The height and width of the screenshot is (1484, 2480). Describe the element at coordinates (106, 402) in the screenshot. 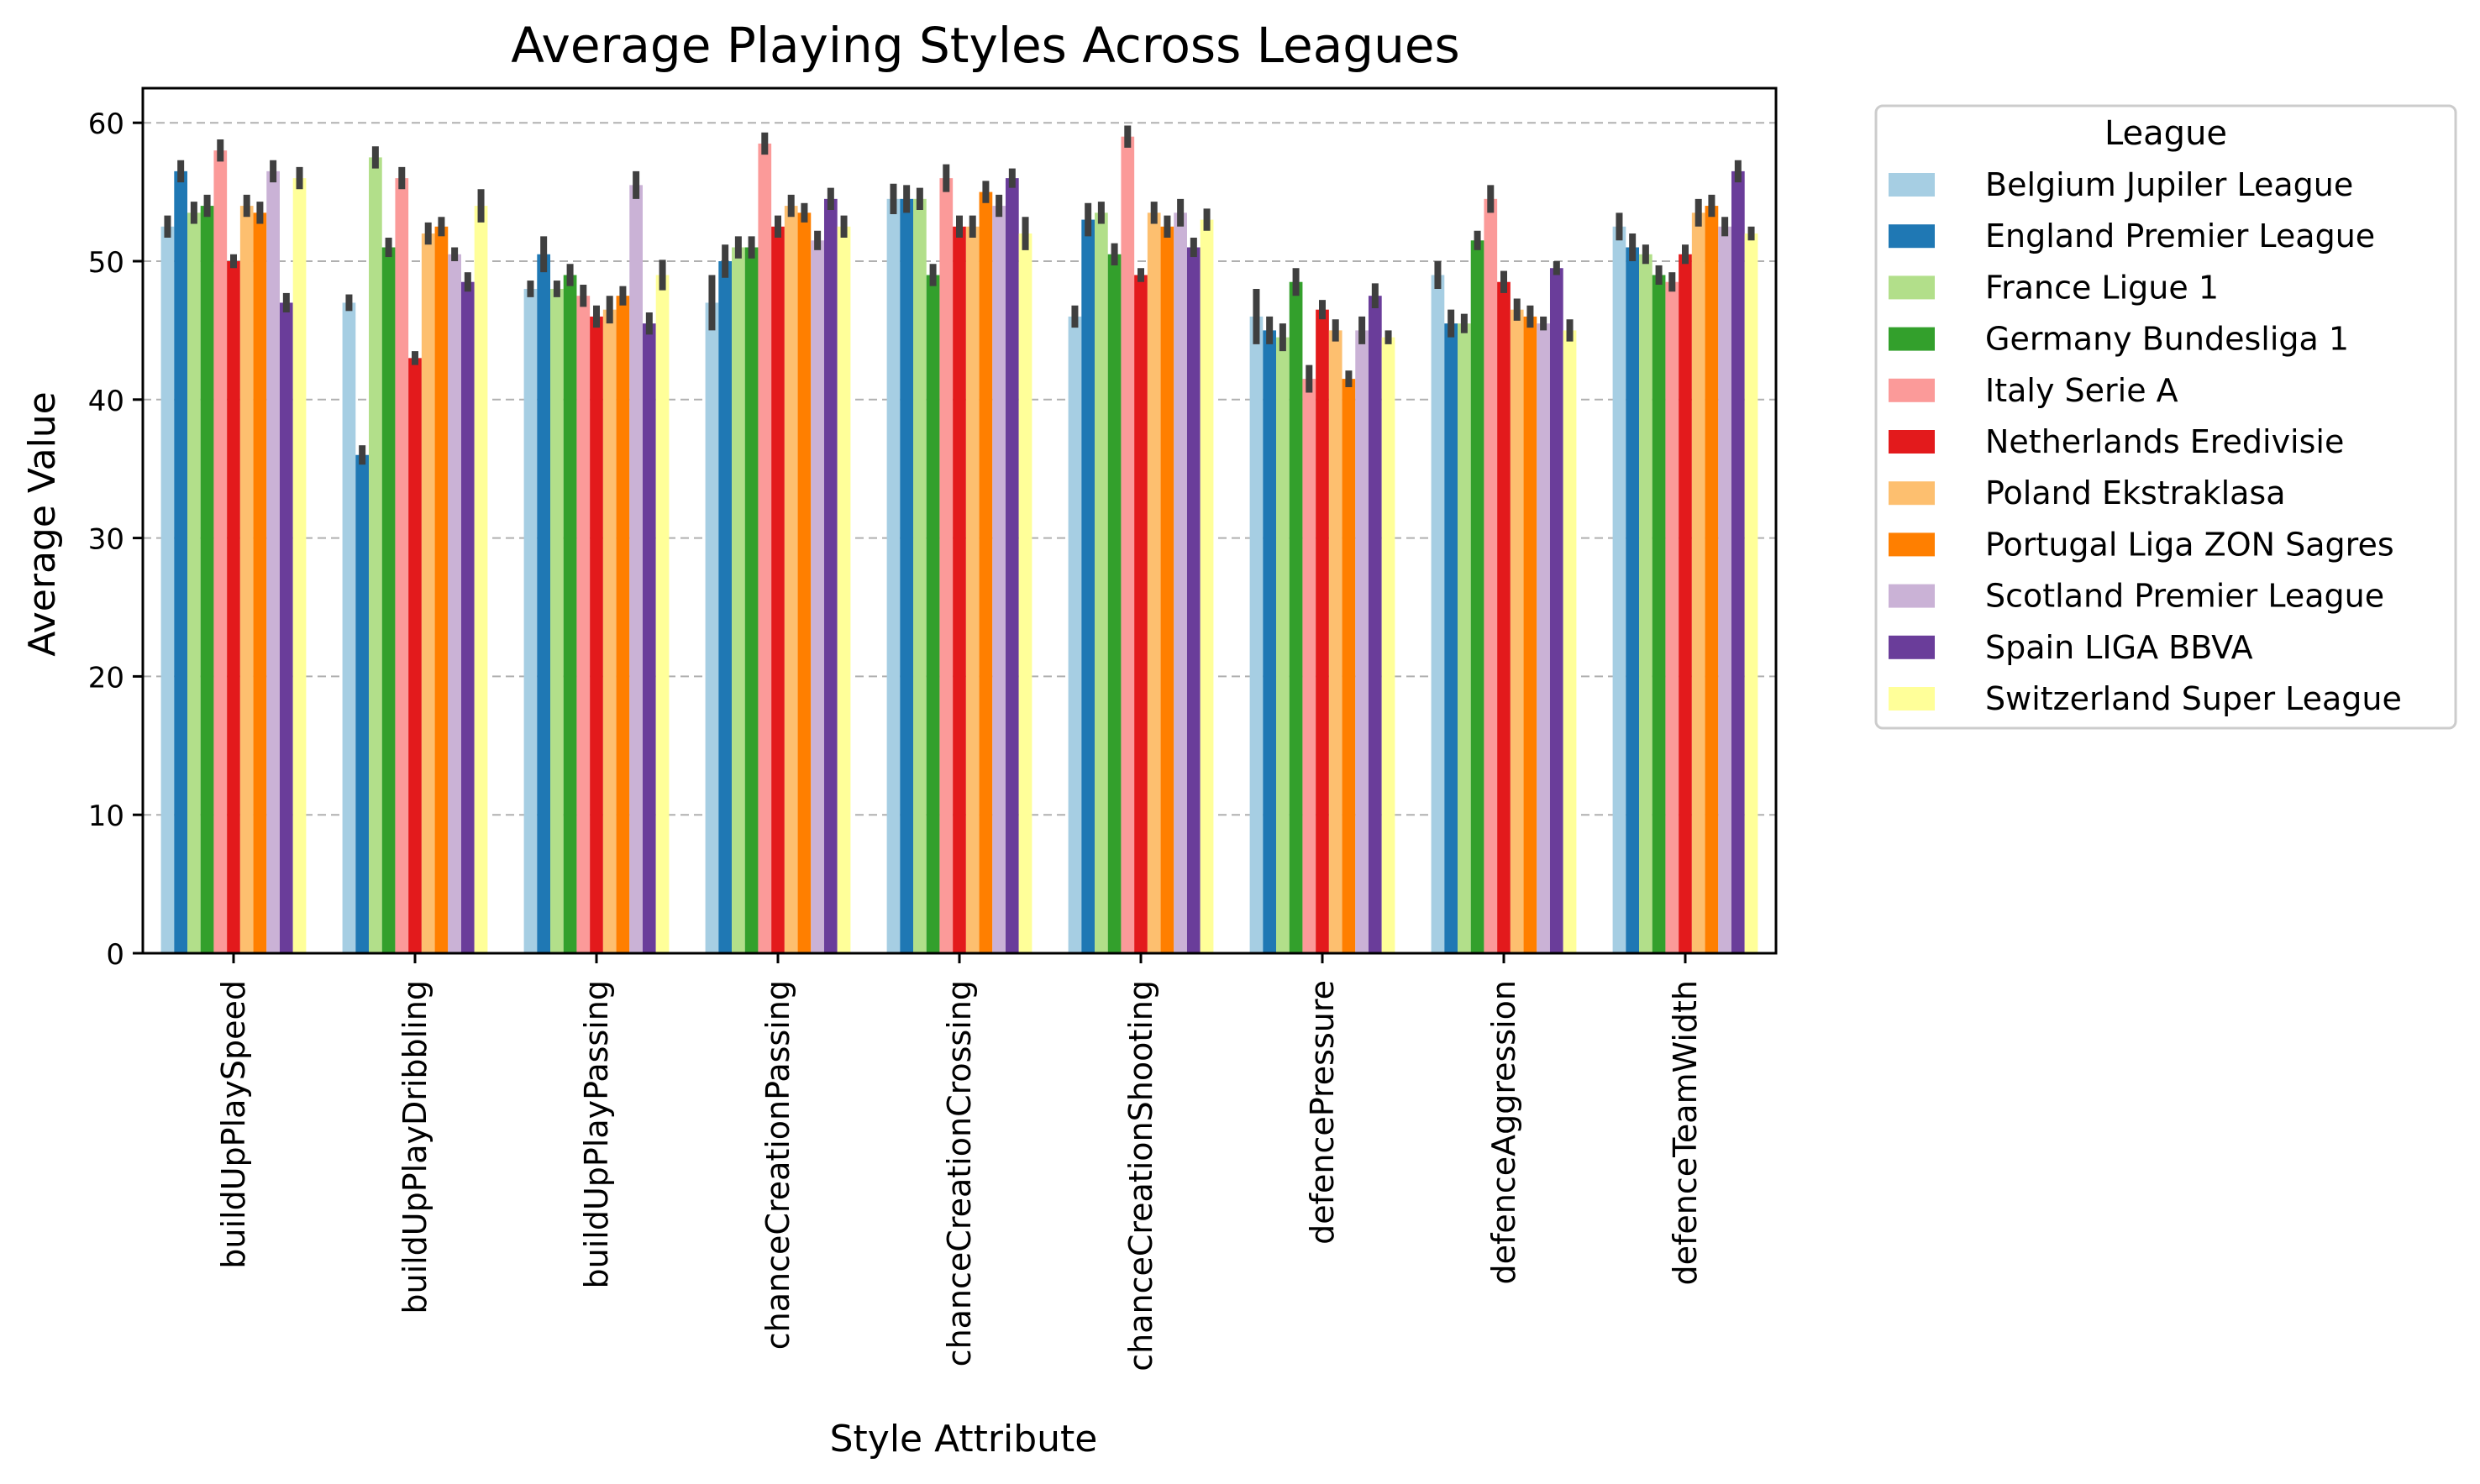

I see `y-tick-label: 40` at that location.